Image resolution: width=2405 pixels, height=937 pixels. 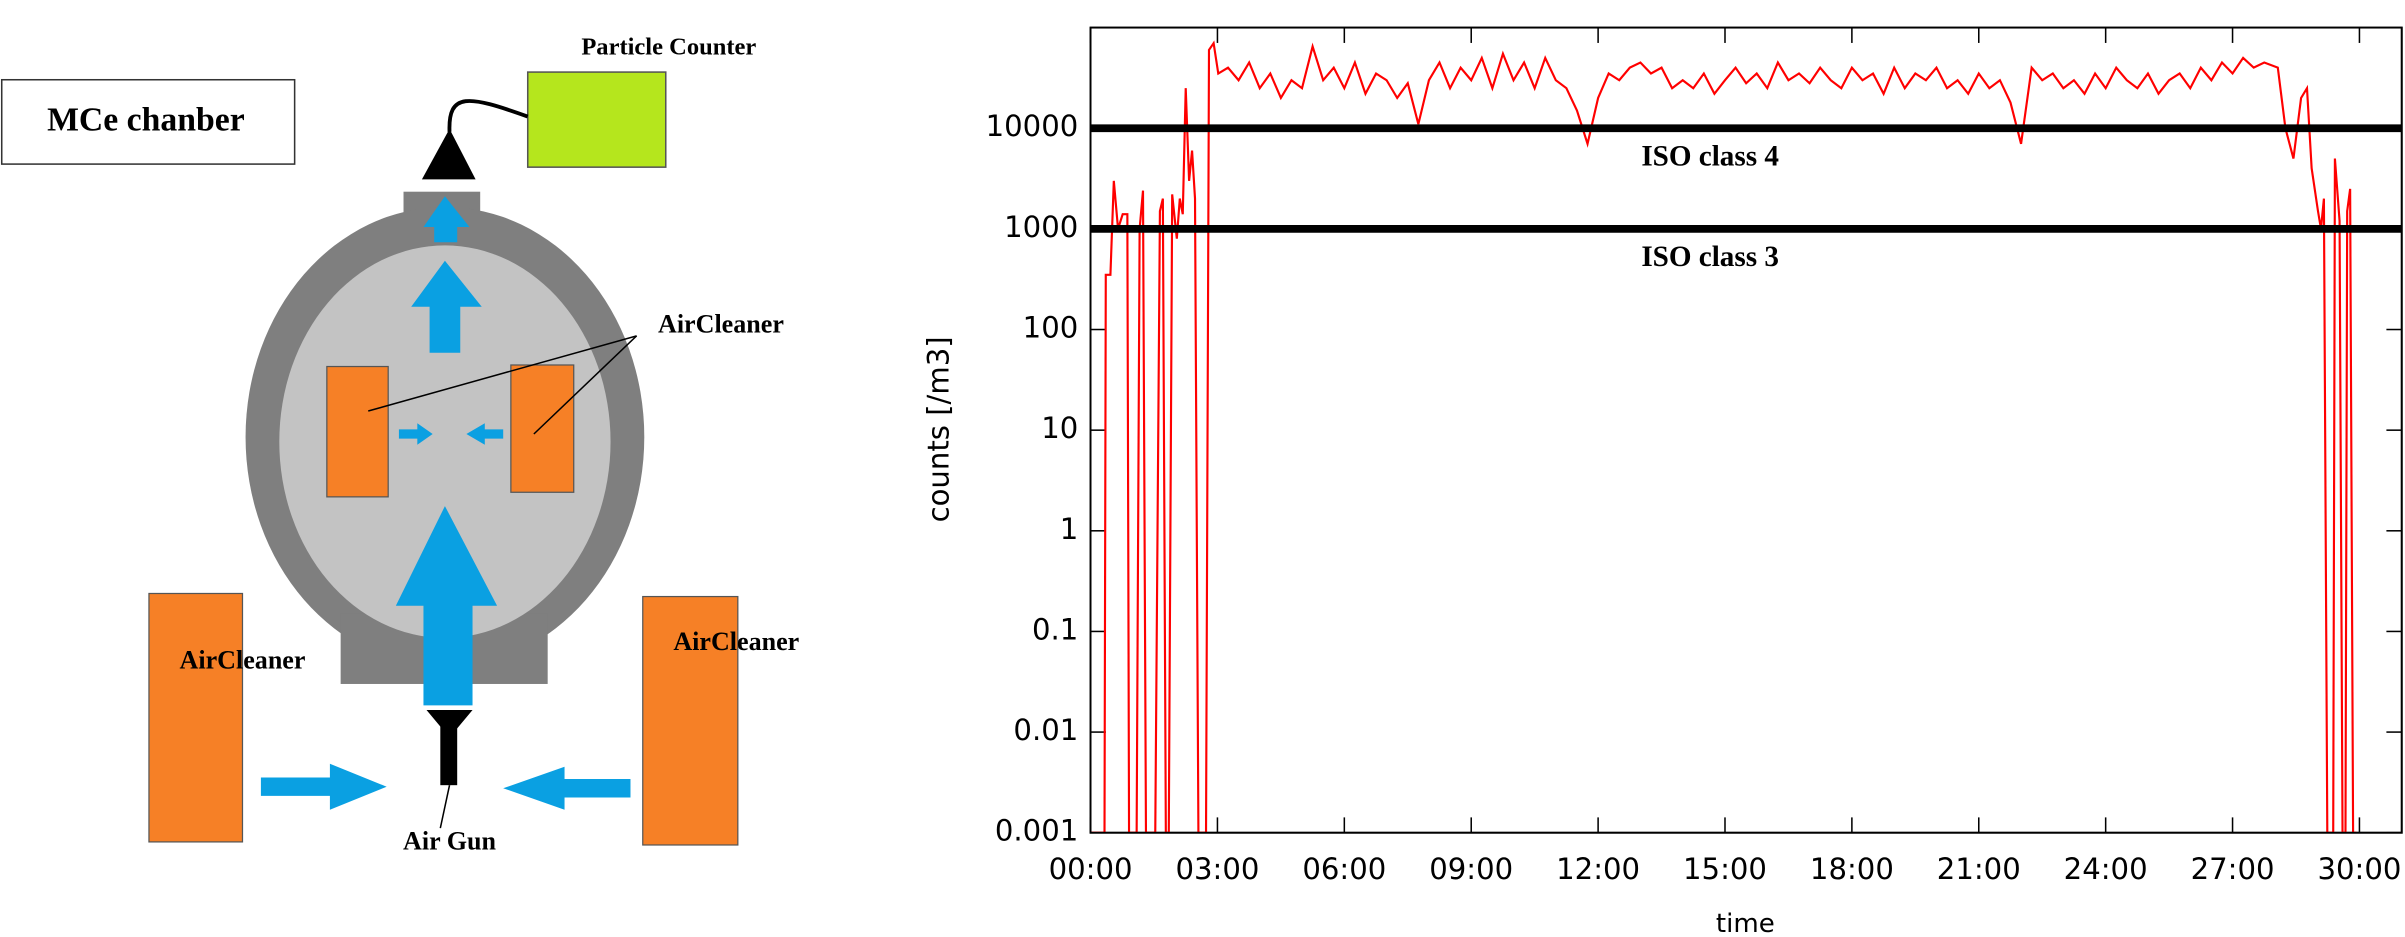 I want to click on chamber-inner, so click(x=445, y=441).